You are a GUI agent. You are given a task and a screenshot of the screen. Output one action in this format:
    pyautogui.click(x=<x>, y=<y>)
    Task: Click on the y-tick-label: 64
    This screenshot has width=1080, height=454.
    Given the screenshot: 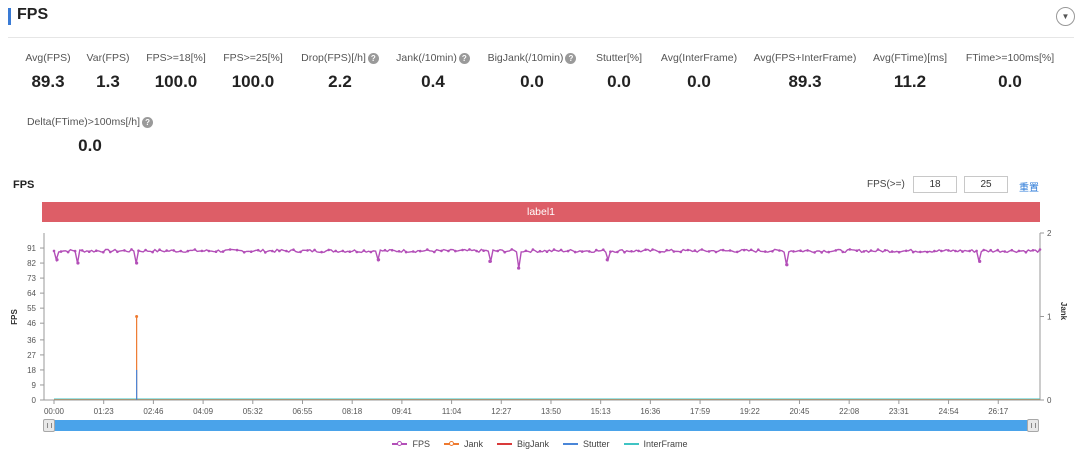 What is the action you would take?
    pyautogui.click(x=31, y=293)
    